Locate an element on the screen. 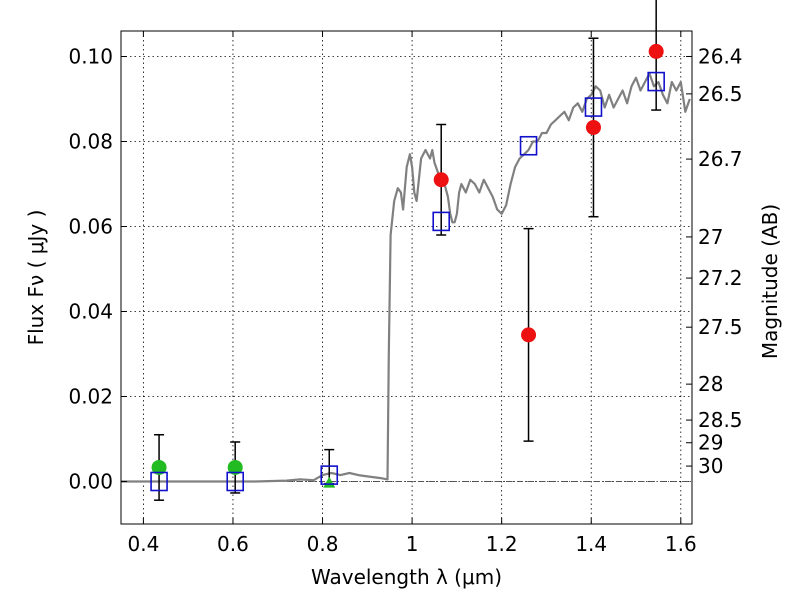  y-tick-label: 0.00 is located at coordinates (90, 482).